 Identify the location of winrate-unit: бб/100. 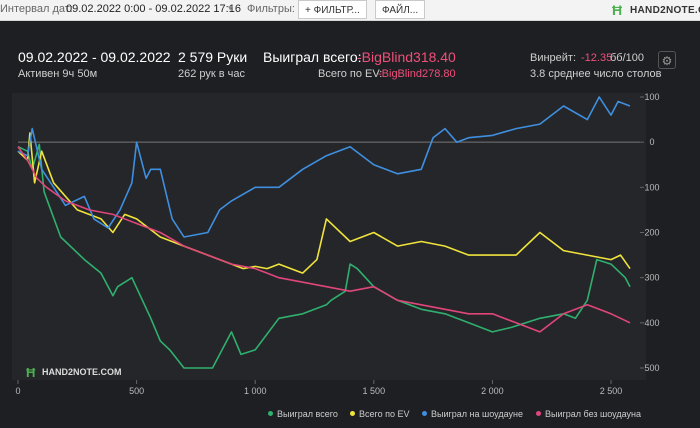
(627, 58).